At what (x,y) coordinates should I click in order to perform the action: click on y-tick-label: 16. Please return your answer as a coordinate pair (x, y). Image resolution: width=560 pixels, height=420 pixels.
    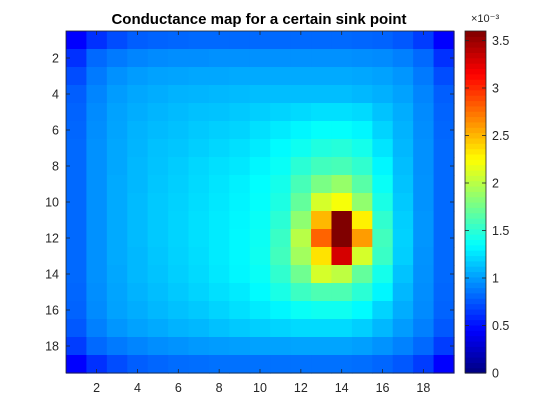
    Looking at the image, I should click on (52, 311).